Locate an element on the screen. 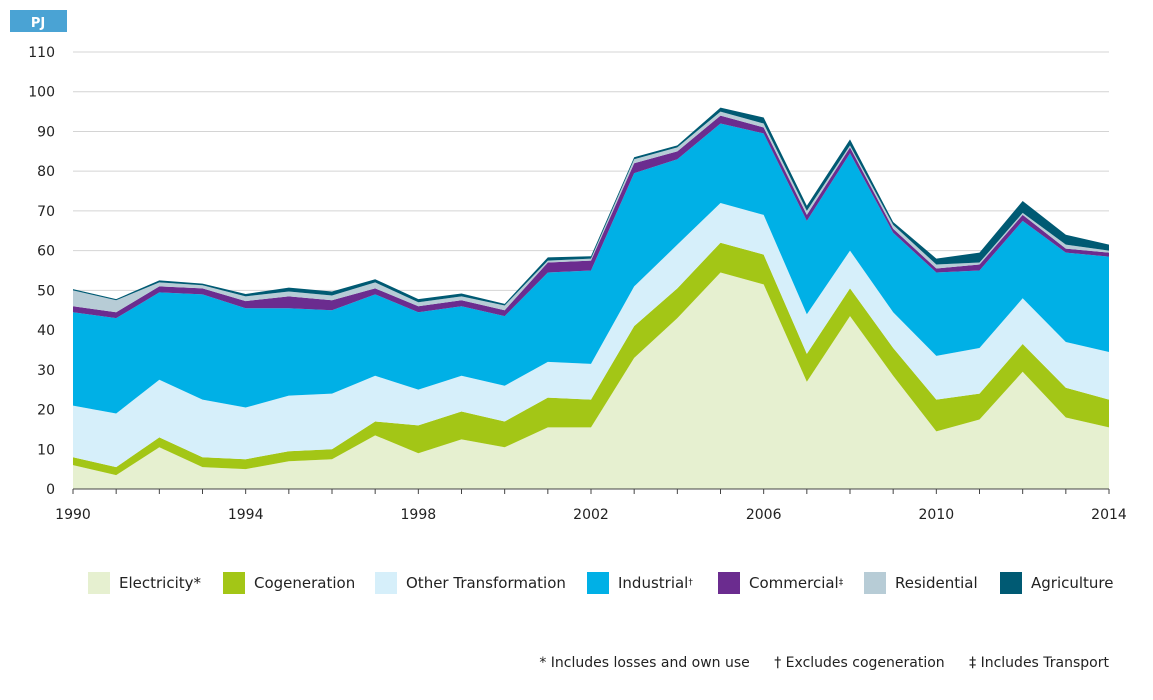  y-tick-label: 0 is located at coordinates (50, 490).